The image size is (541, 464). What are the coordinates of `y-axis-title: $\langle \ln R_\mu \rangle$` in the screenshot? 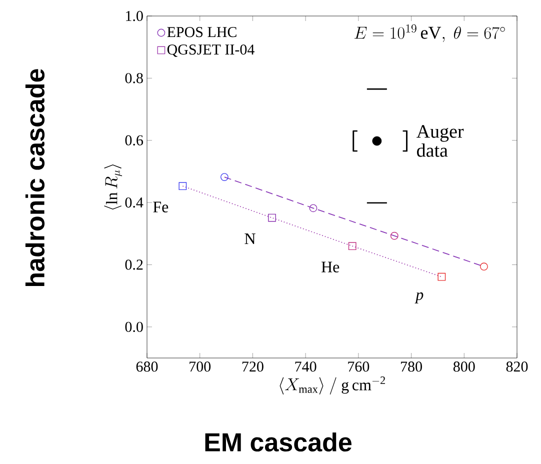 It's located at (113, 187).